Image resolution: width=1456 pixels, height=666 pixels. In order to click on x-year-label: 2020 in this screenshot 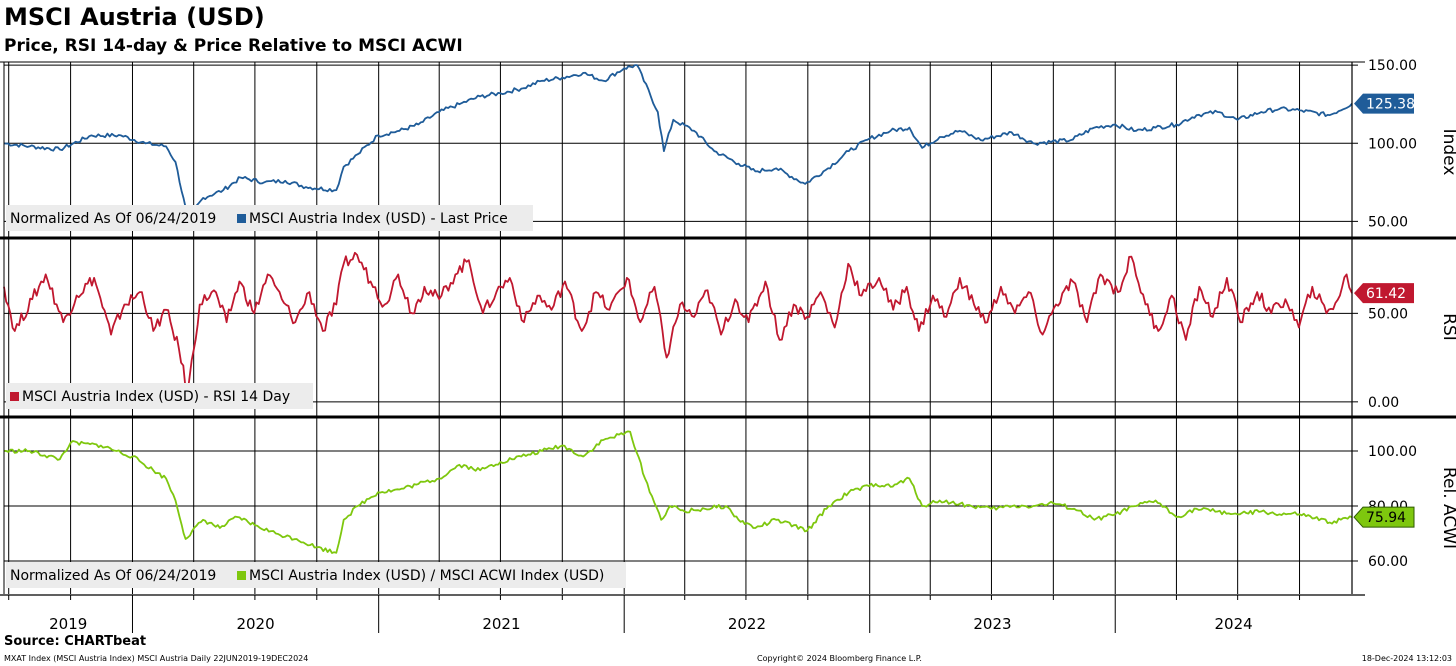, I will do `click(255, 624)`.